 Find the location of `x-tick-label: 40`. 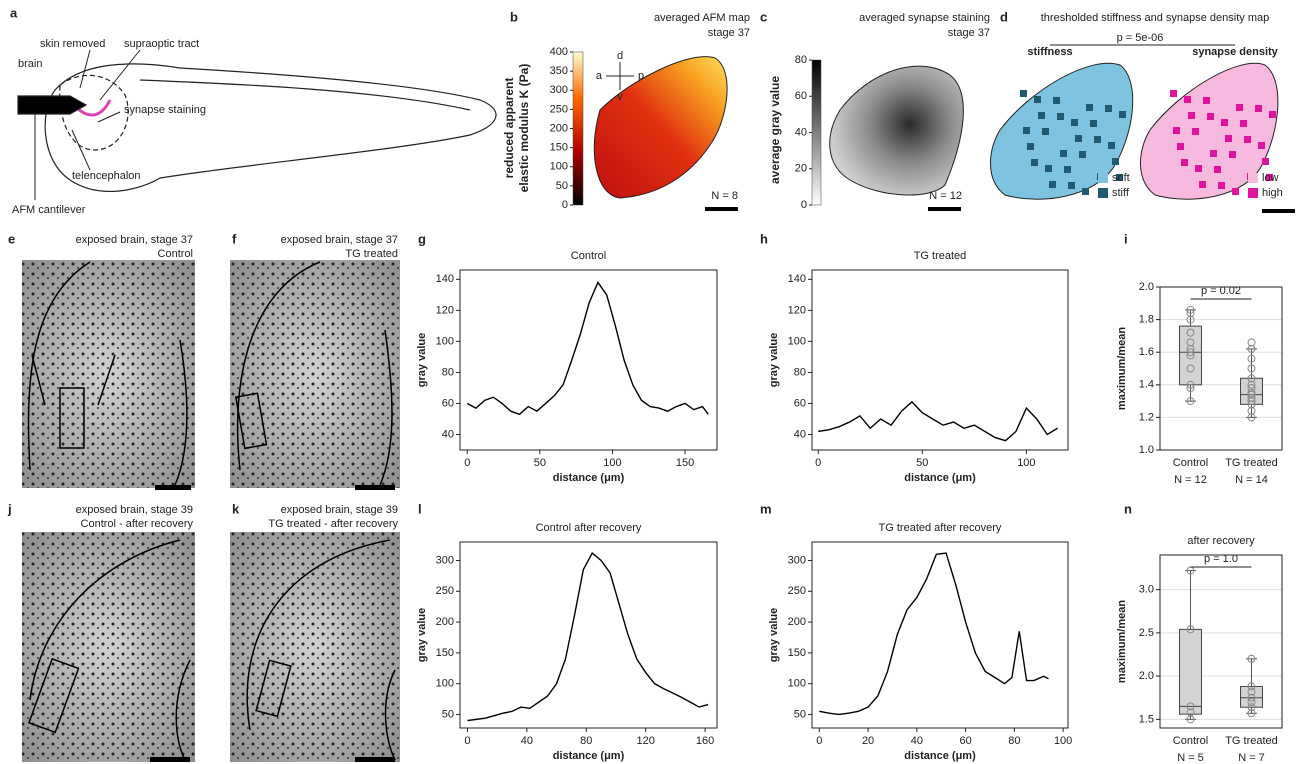

x-tick-label: 40 is located at coordinates (917, 741).